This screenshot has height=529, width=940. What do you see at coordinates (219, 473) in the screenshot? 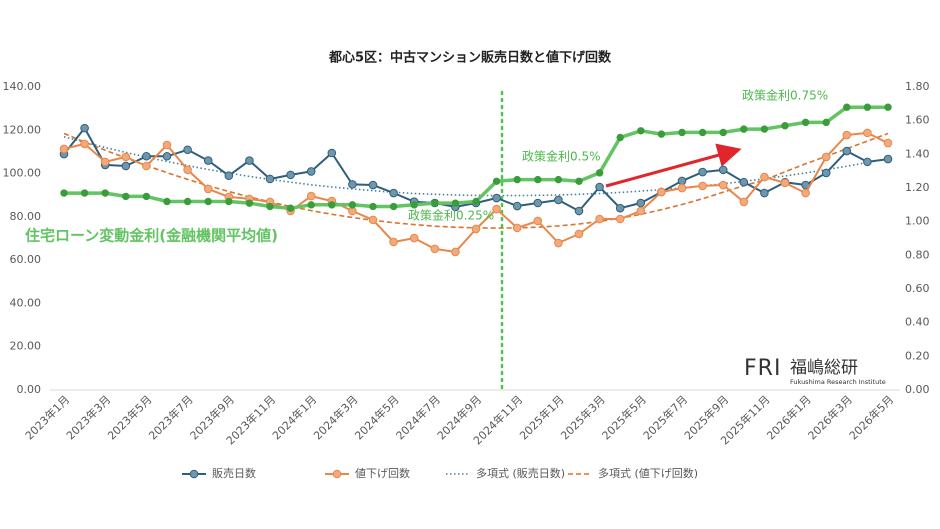
I see `legend-item: 販売日数` at bounding box center [219, 473].